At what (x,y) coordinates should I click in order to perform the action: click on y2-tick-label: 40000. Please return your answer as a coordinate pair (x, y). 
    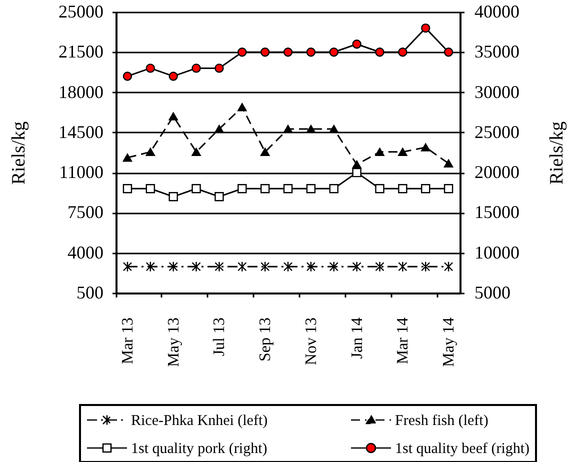
    Looking at the image, I should click on (497, 12).